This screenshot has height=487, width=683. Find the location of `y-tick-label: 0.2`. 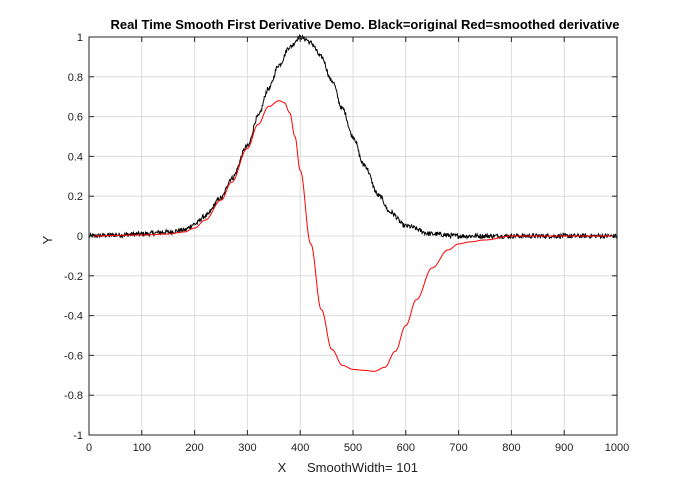

y-tick-label: 0.2 is located at coordinates (75, 197).